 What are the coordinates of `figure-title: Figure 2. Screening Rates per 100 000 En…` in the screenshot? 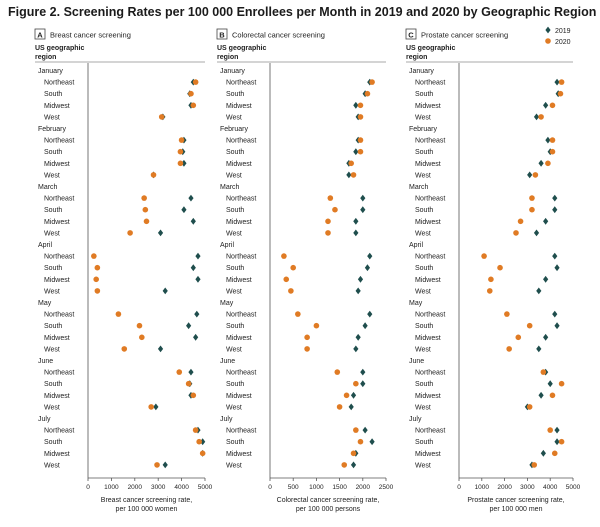 It's located at (302, 12).